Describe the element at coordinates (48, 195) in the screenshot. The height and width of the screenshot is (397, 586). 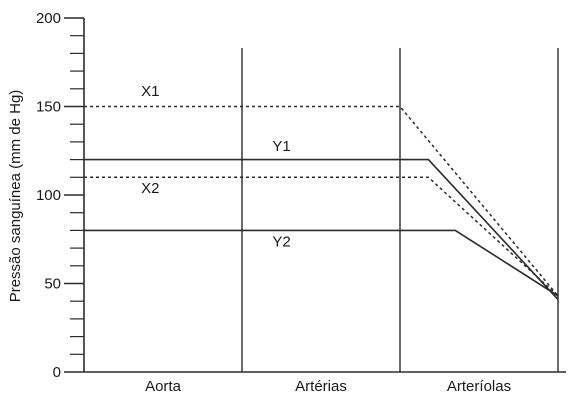
I see `y-tick-label: 100` at that location.